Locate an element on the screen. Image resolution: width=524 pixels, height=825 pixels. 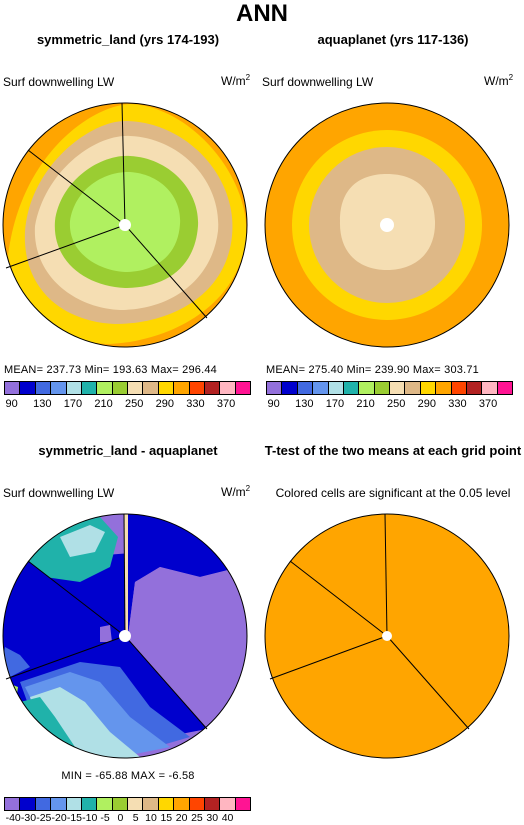
panel2-polar-map is located at coordinates (387, 225).